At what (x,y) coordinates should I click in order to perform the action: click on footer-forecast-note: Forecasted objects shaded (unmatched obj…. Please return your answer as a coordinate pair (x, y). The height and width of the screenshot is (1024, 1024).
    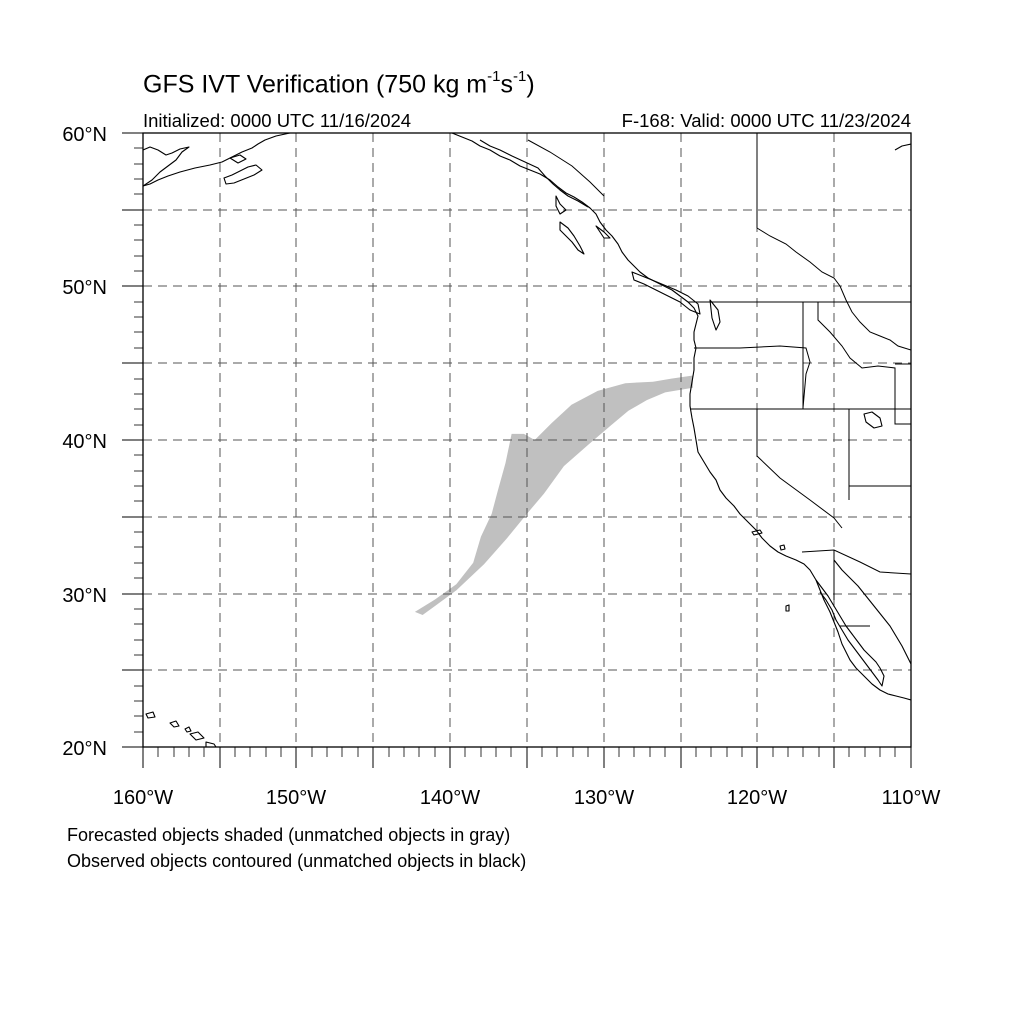
    Looking at the image, I should click on (289, 835).